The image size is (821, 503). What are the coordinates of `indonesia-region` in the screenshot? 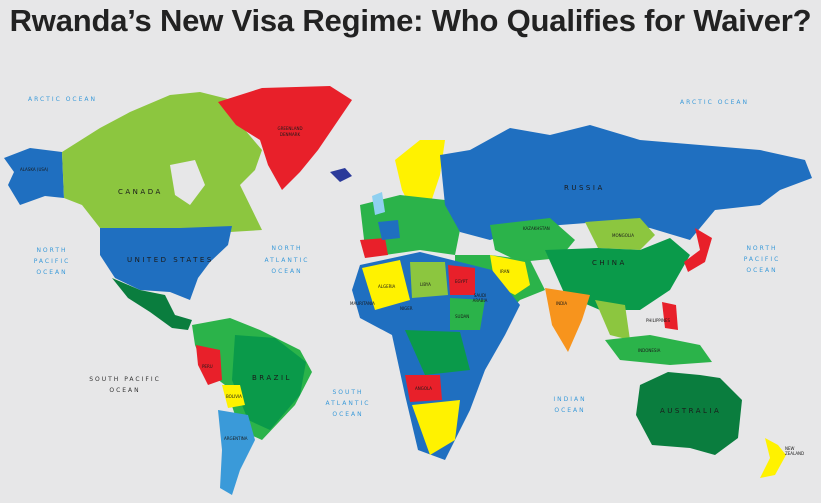 It's located at (658, 350).